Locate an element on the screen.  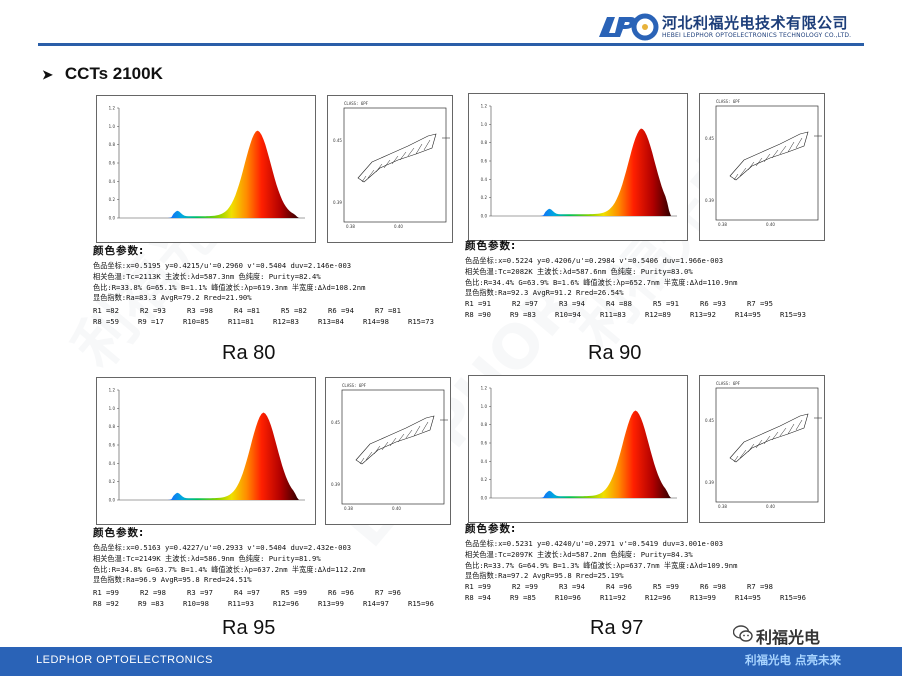
ri-value: R7 =98 is located at coordinates (760, 587).